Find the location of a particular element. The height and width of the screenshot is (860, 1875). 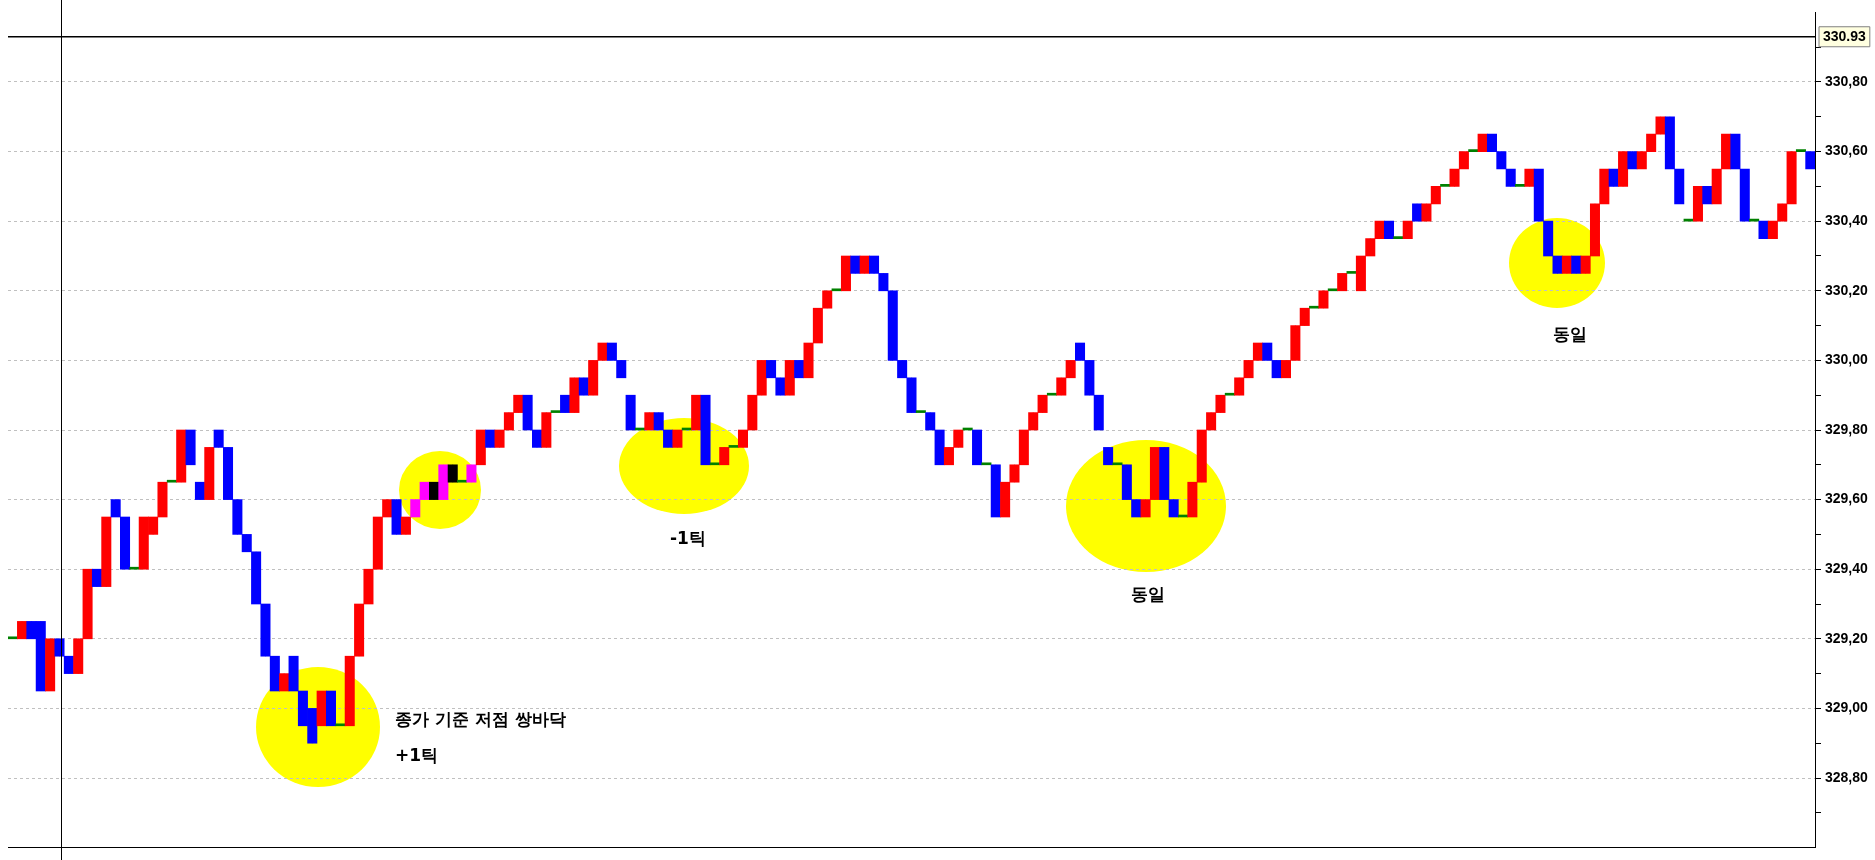

y-tick-label: 328,80 is located at coordinates (1847, 776).